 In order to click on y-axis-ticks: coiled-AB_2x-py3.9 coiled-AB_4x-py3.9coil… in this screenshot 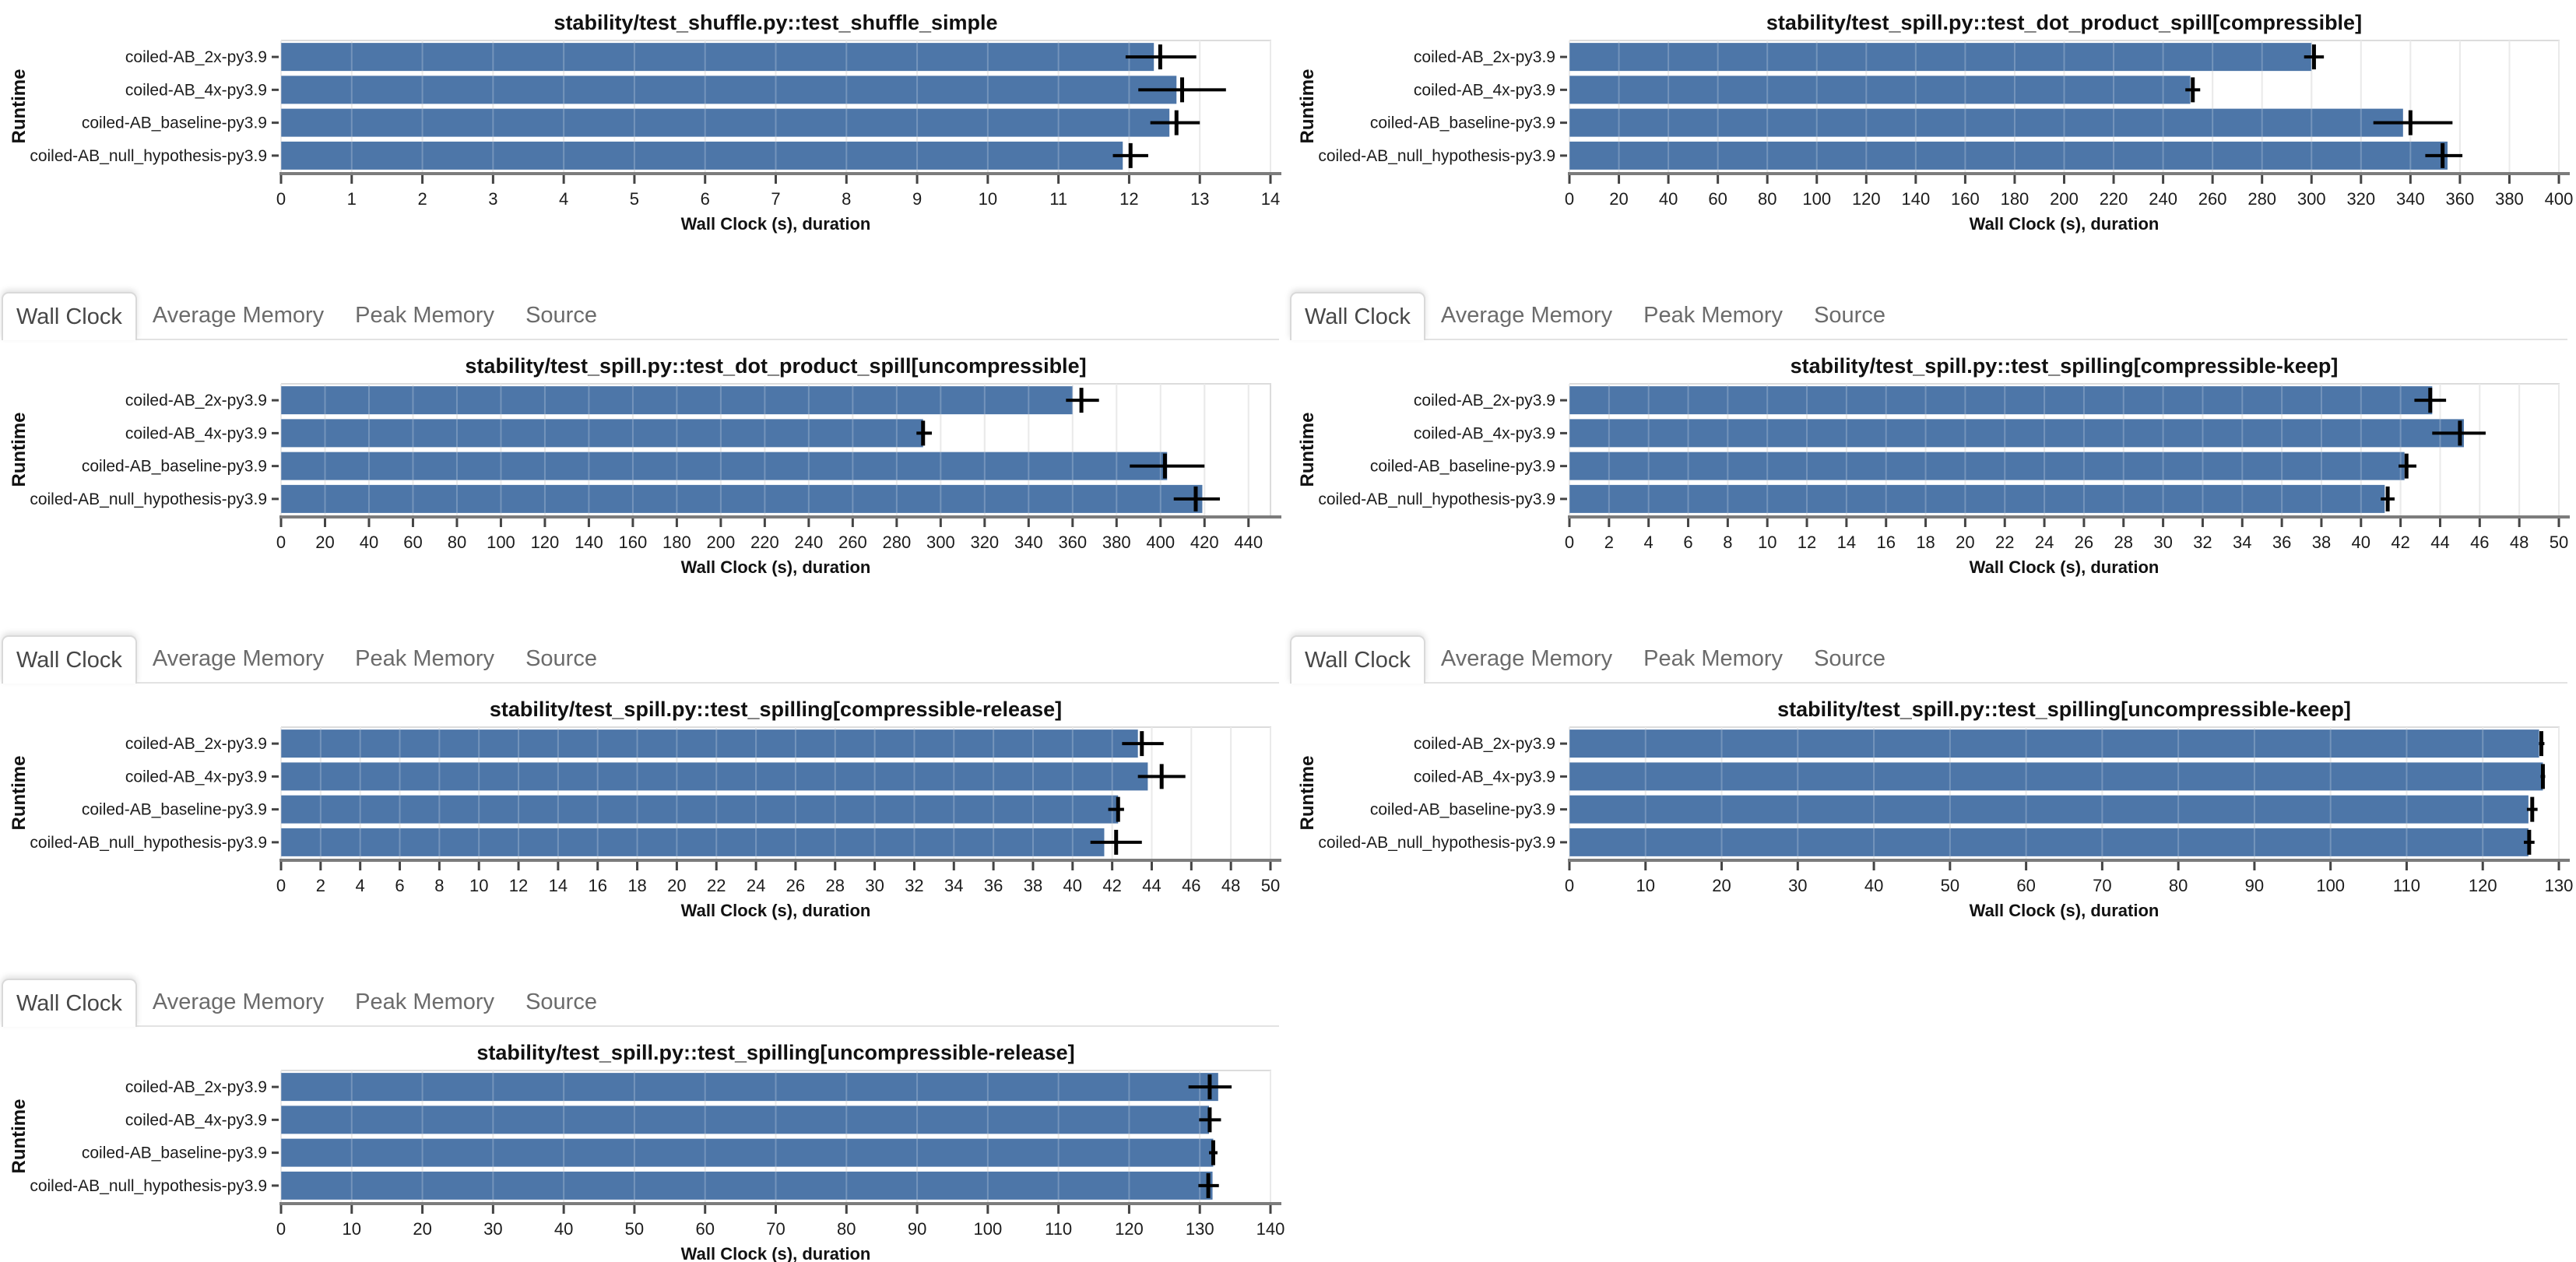, I will do `click(1442, 450)`.